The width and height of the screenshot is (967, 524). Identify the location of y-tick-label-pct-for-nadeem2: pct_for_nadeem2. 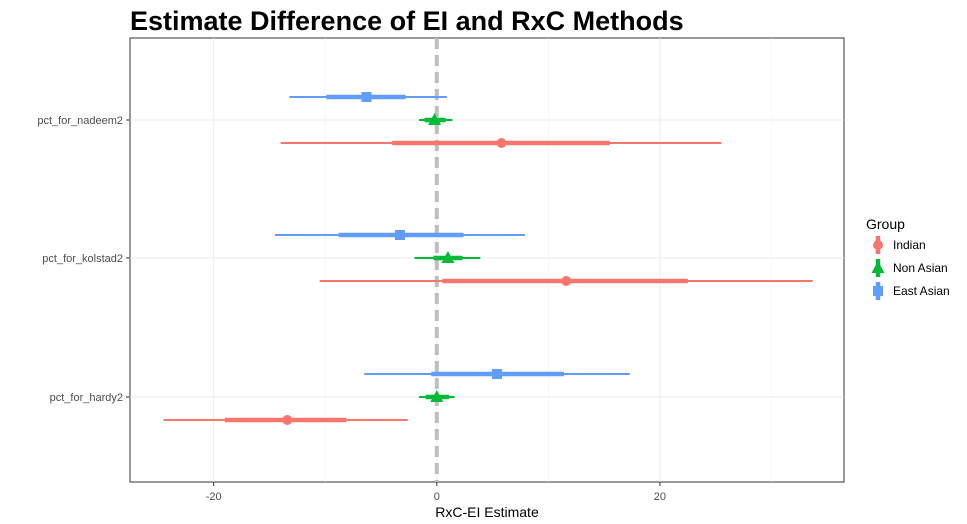
(80, 121).